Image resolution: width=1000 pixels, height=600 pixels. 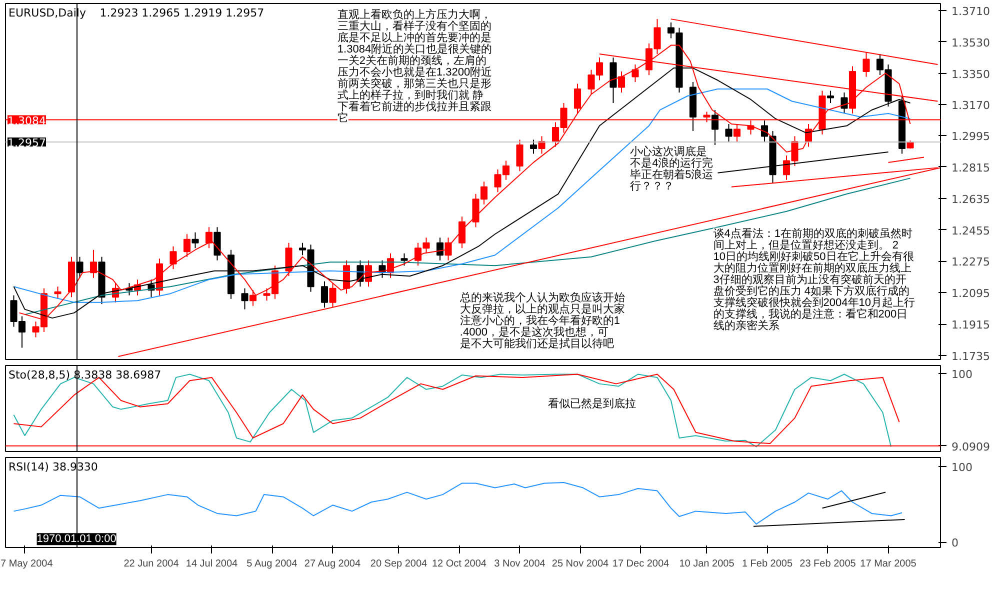 I want to click on x-tick-label: 22 Jun 2004, so click(x=152, y=564).